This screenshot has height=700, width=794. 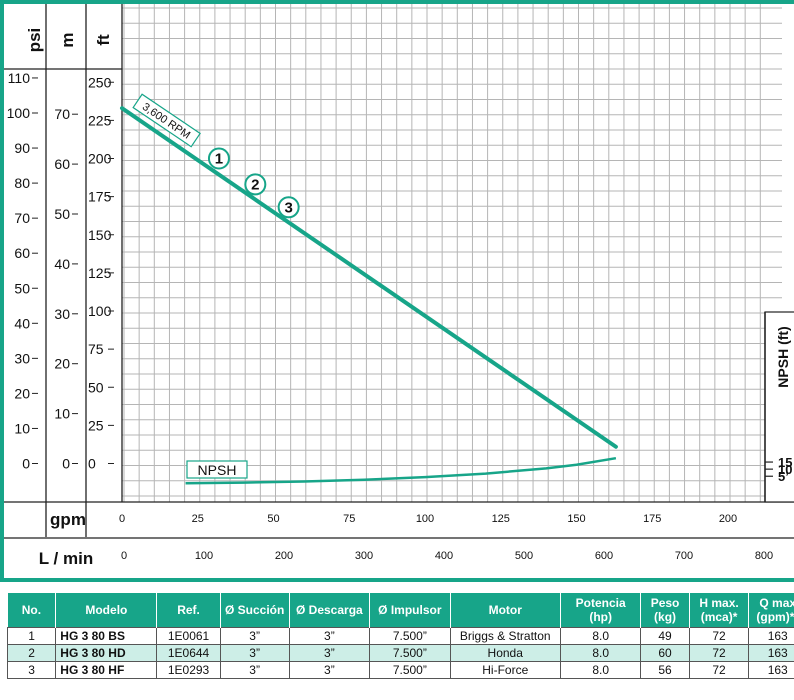 What do you see at coordinates (255, 610) in the screenshot?
I see `table-header-cell: Ø Succión` at bounding box center [255, 610].